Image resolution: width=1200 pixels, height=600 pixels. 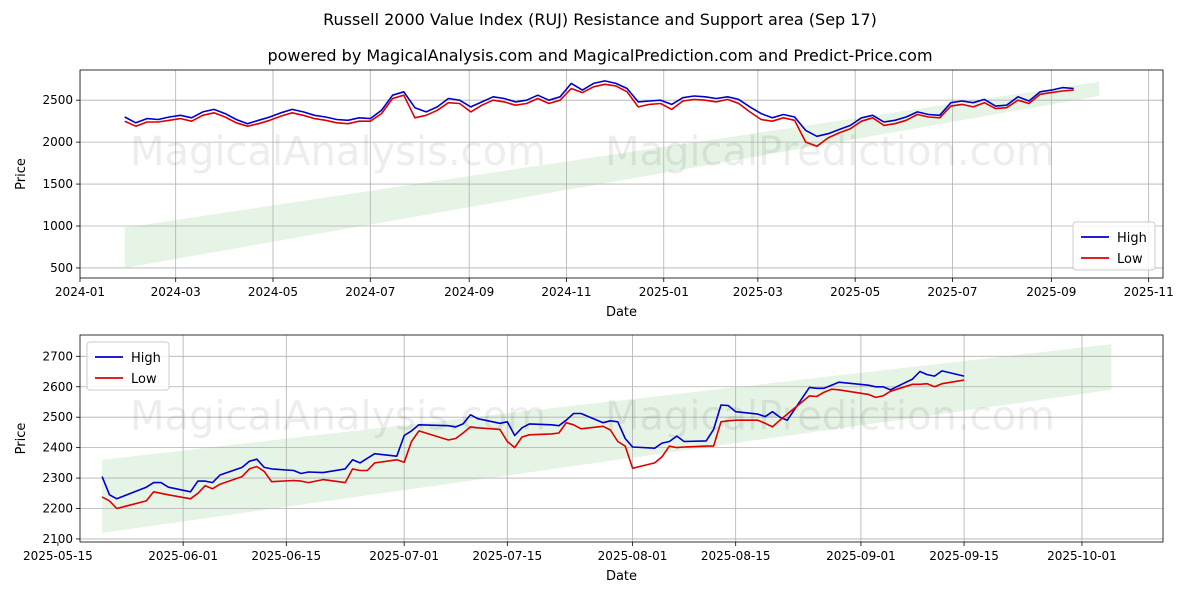 What do you see at coordinates (736, 556) in the screenshot?
I see `x-tick-label: 2025-08-15` at bounding box center [736, 556].